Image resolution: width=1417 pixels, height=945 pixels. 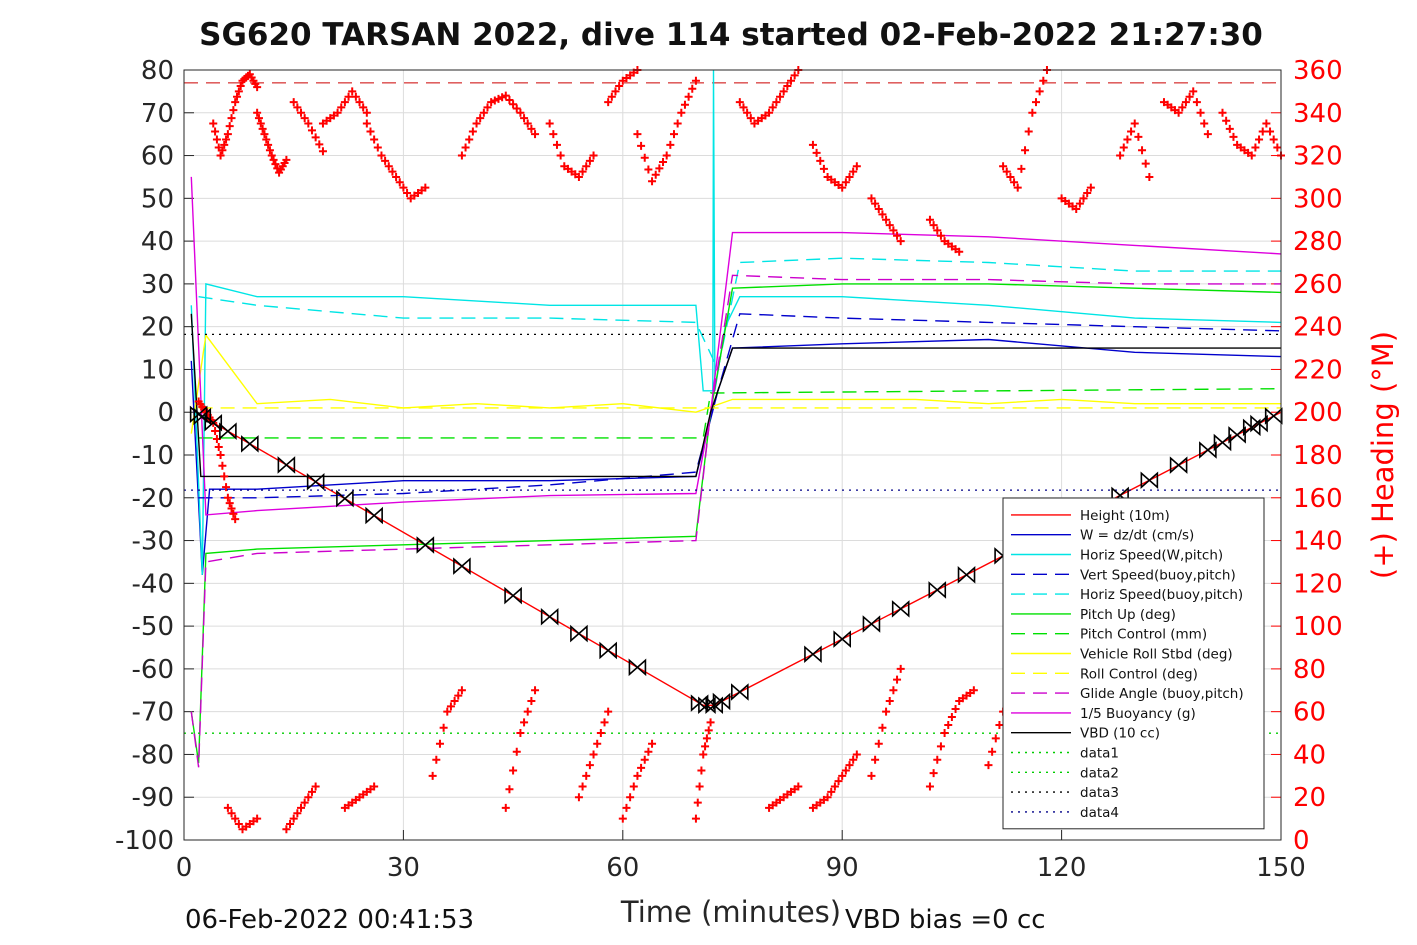 I want to click on legend-label: data2, so click(x=1099, y=773).